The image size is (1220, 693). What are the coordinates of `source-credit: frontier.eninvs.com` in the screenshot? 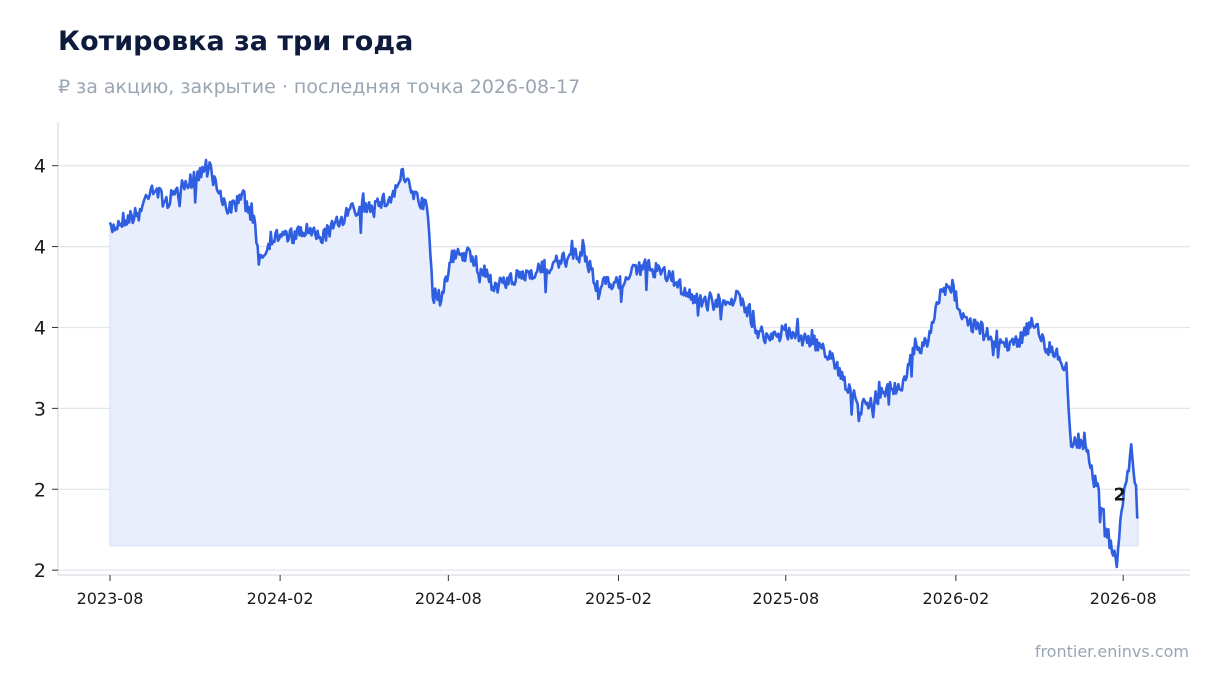 It's located at (1111, 651).